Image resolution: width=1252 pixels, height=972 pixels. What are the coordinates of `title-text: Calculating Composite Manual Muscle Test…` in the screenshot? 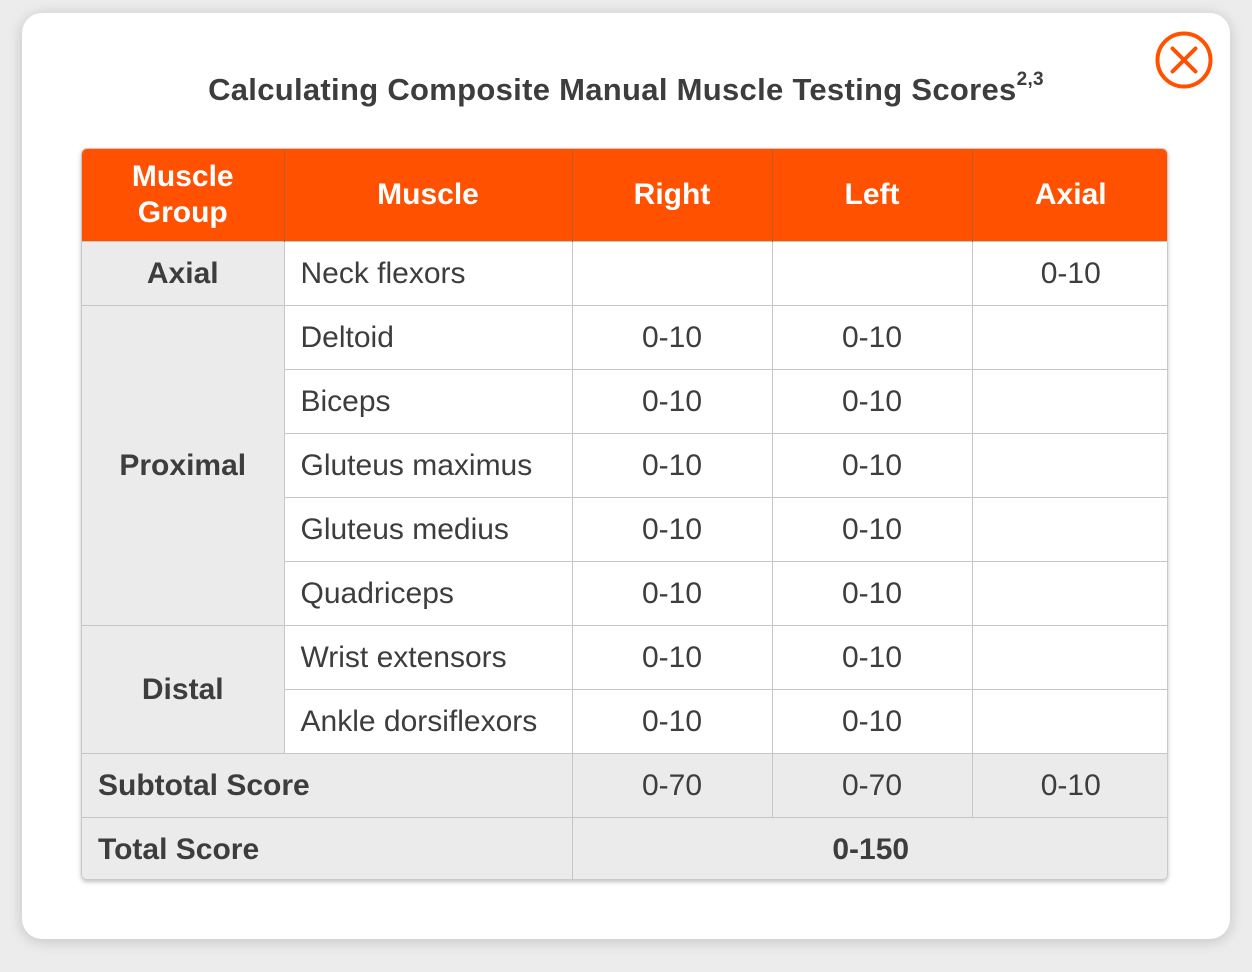 It's located at (612, 89).